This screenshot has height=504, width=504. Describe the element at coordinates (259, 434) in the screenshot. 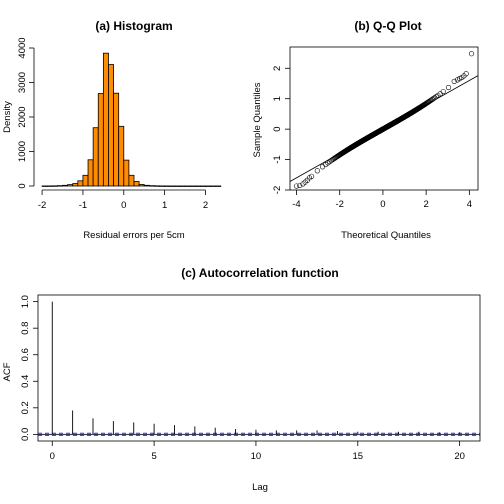

I see `acf-confidence-band` at that location.